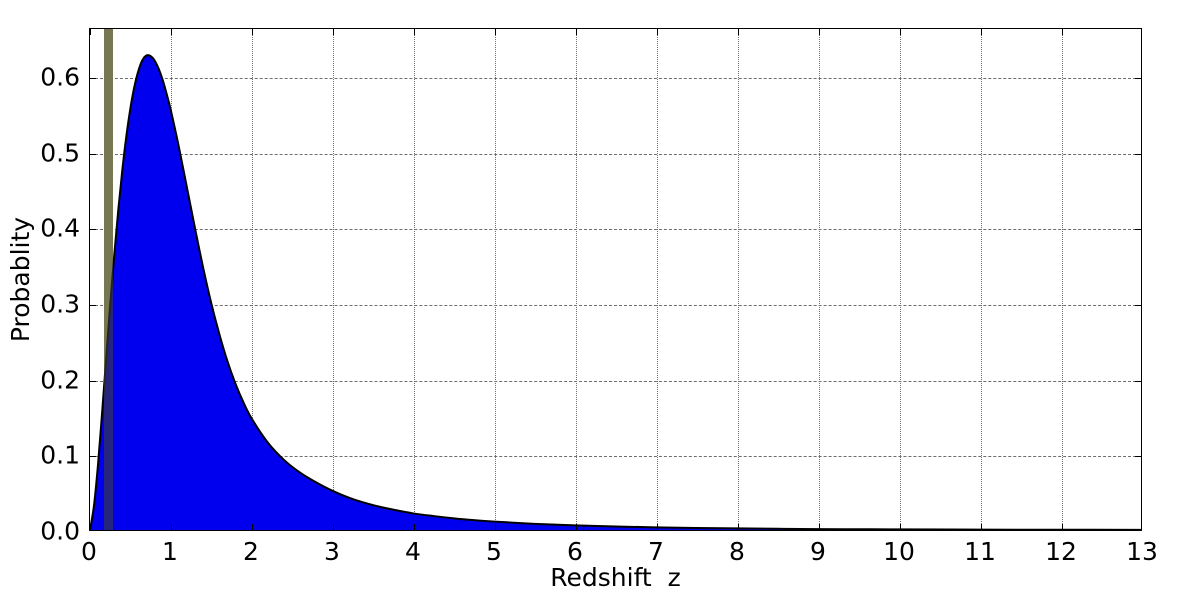 The width and height of the screenshot is (1200, 600). I want to click on x-tick-label-0: 0, so click(89, 551).